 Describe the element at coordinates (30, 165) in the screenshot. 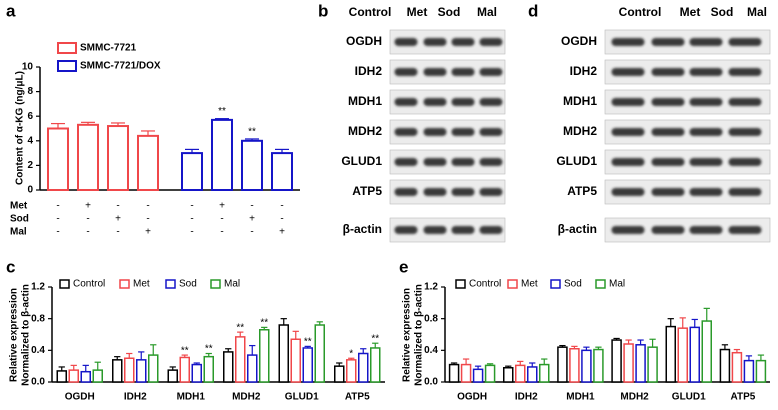

I see `y-tick-label: 2` at that location.